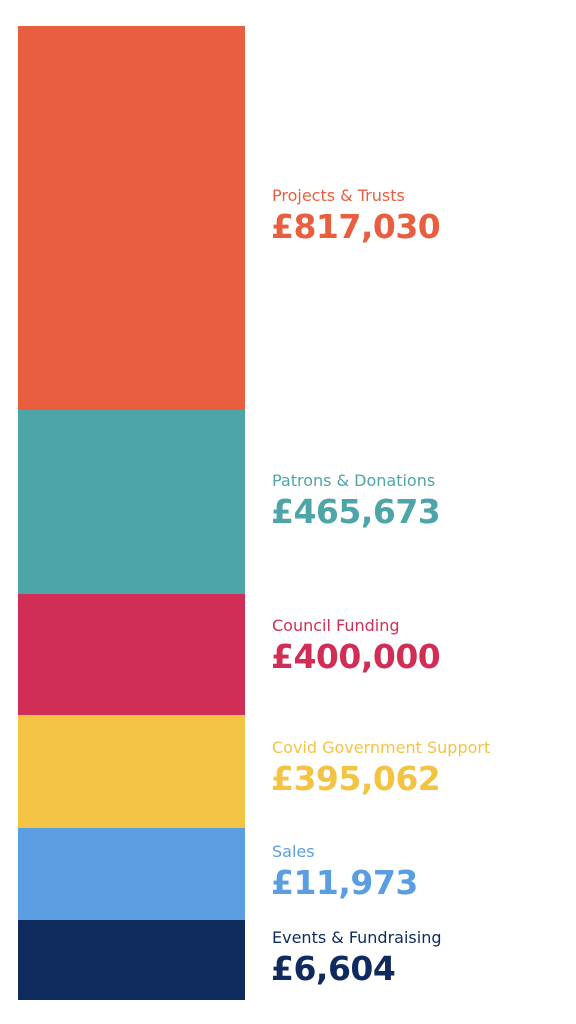 The width and height of the screenshot is (576, 1024). I want to click on item-label: Patrons & Donations, so click(354, 480).